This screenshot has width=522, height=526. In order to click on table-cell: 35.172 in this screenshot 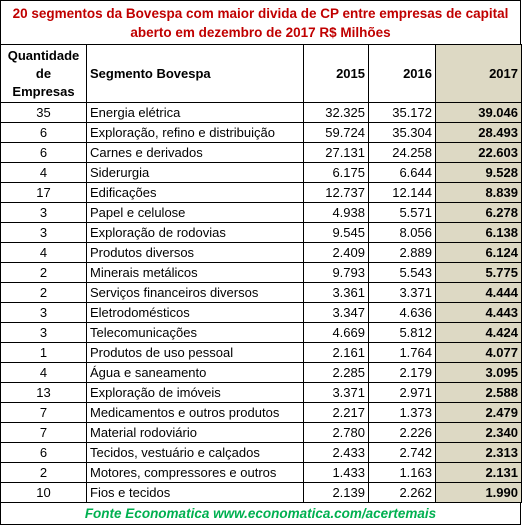, I will do `click(402, 112)`.